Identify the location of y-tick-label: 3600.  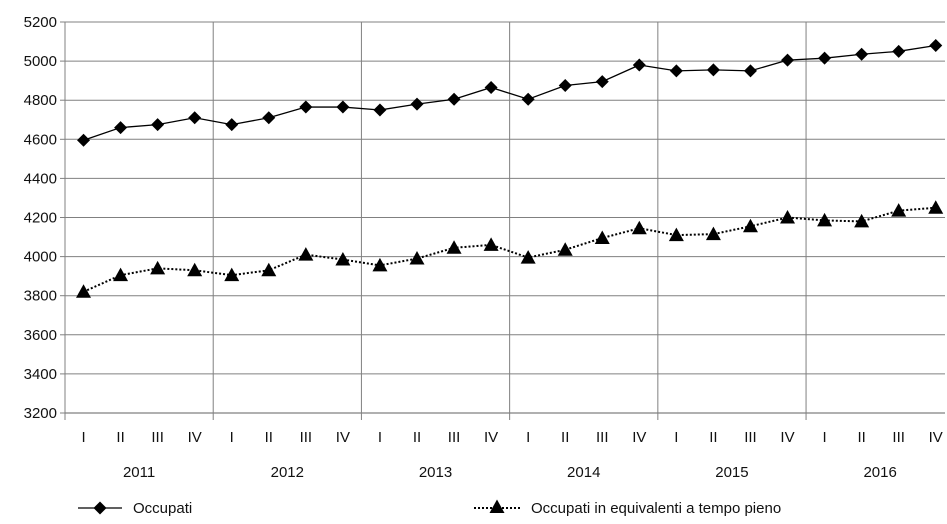
(40, 335).